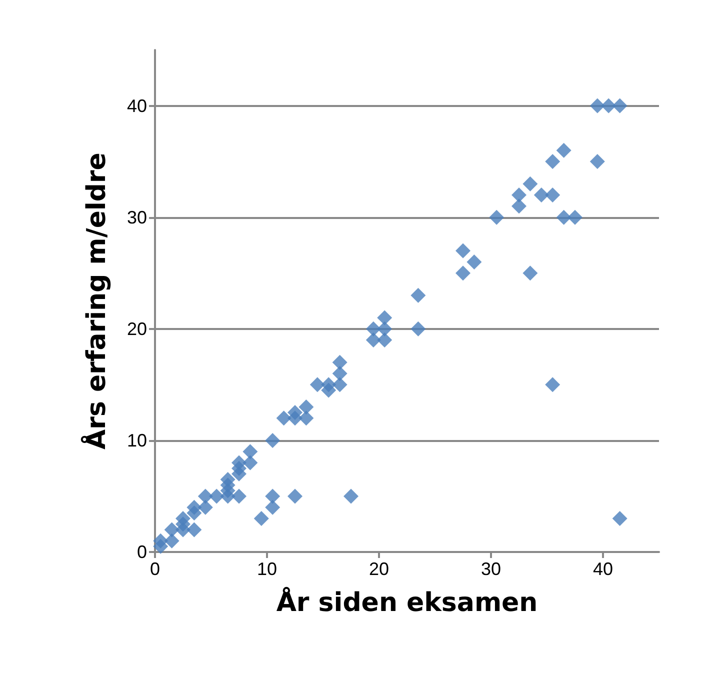 The image size is (701, 689). I want to click on y-tick-label: 20, so click(136, 328).